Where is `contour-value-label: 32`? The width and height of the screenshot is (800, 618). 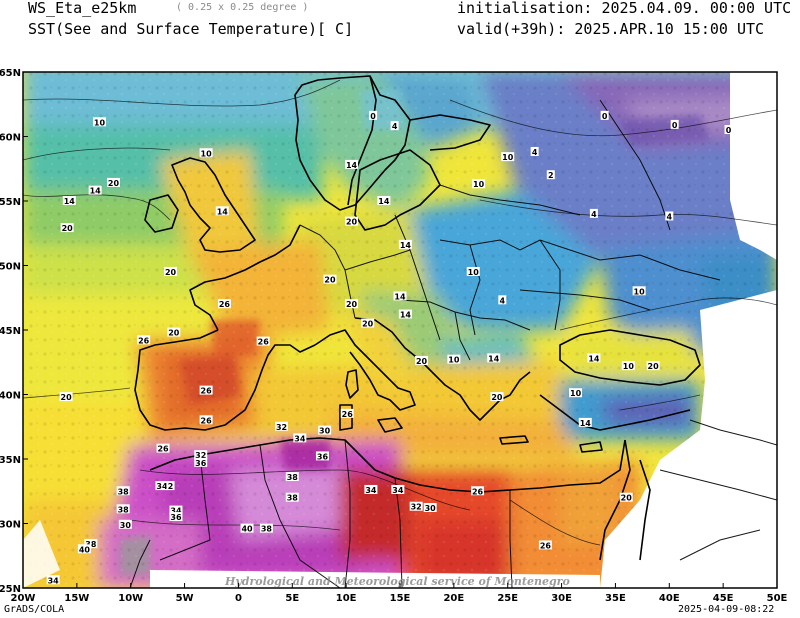
contour-value-label: 32 is located at coordinates (416, 506).